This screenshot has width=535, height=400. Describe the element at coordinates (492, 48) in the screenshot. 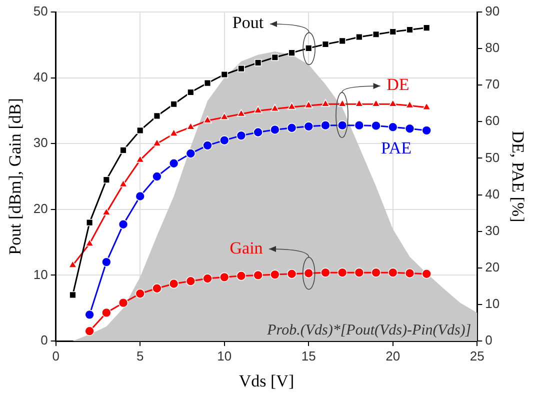

I see `y2-tick-label: 80` at that location.